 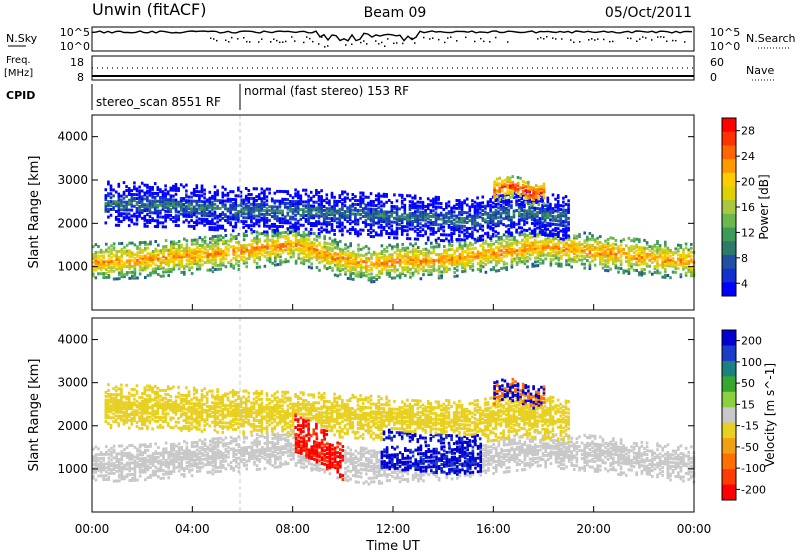 What do you see at coordinates (729, 152) in the screenshot?
I see `colorbar-swatch` at bounding box center [729, 152].